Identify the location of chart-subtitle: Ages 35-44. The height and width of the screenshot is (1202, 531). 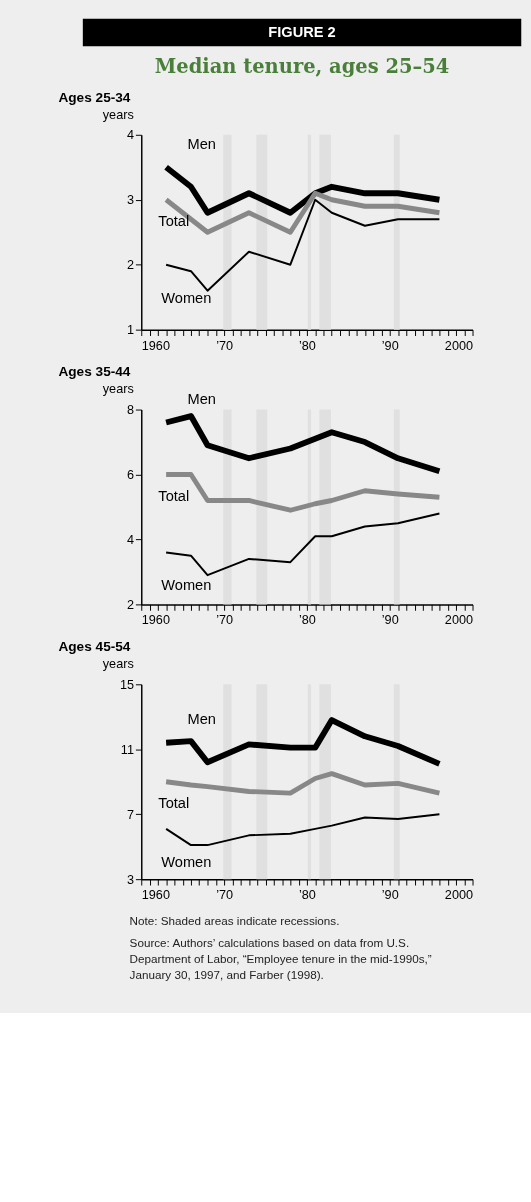
(94, 372).